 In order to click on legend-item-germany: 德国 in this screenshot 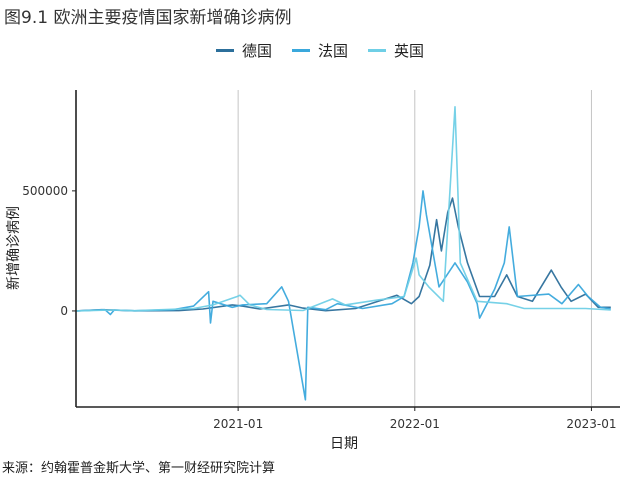, I will do `click(243, 50)`.